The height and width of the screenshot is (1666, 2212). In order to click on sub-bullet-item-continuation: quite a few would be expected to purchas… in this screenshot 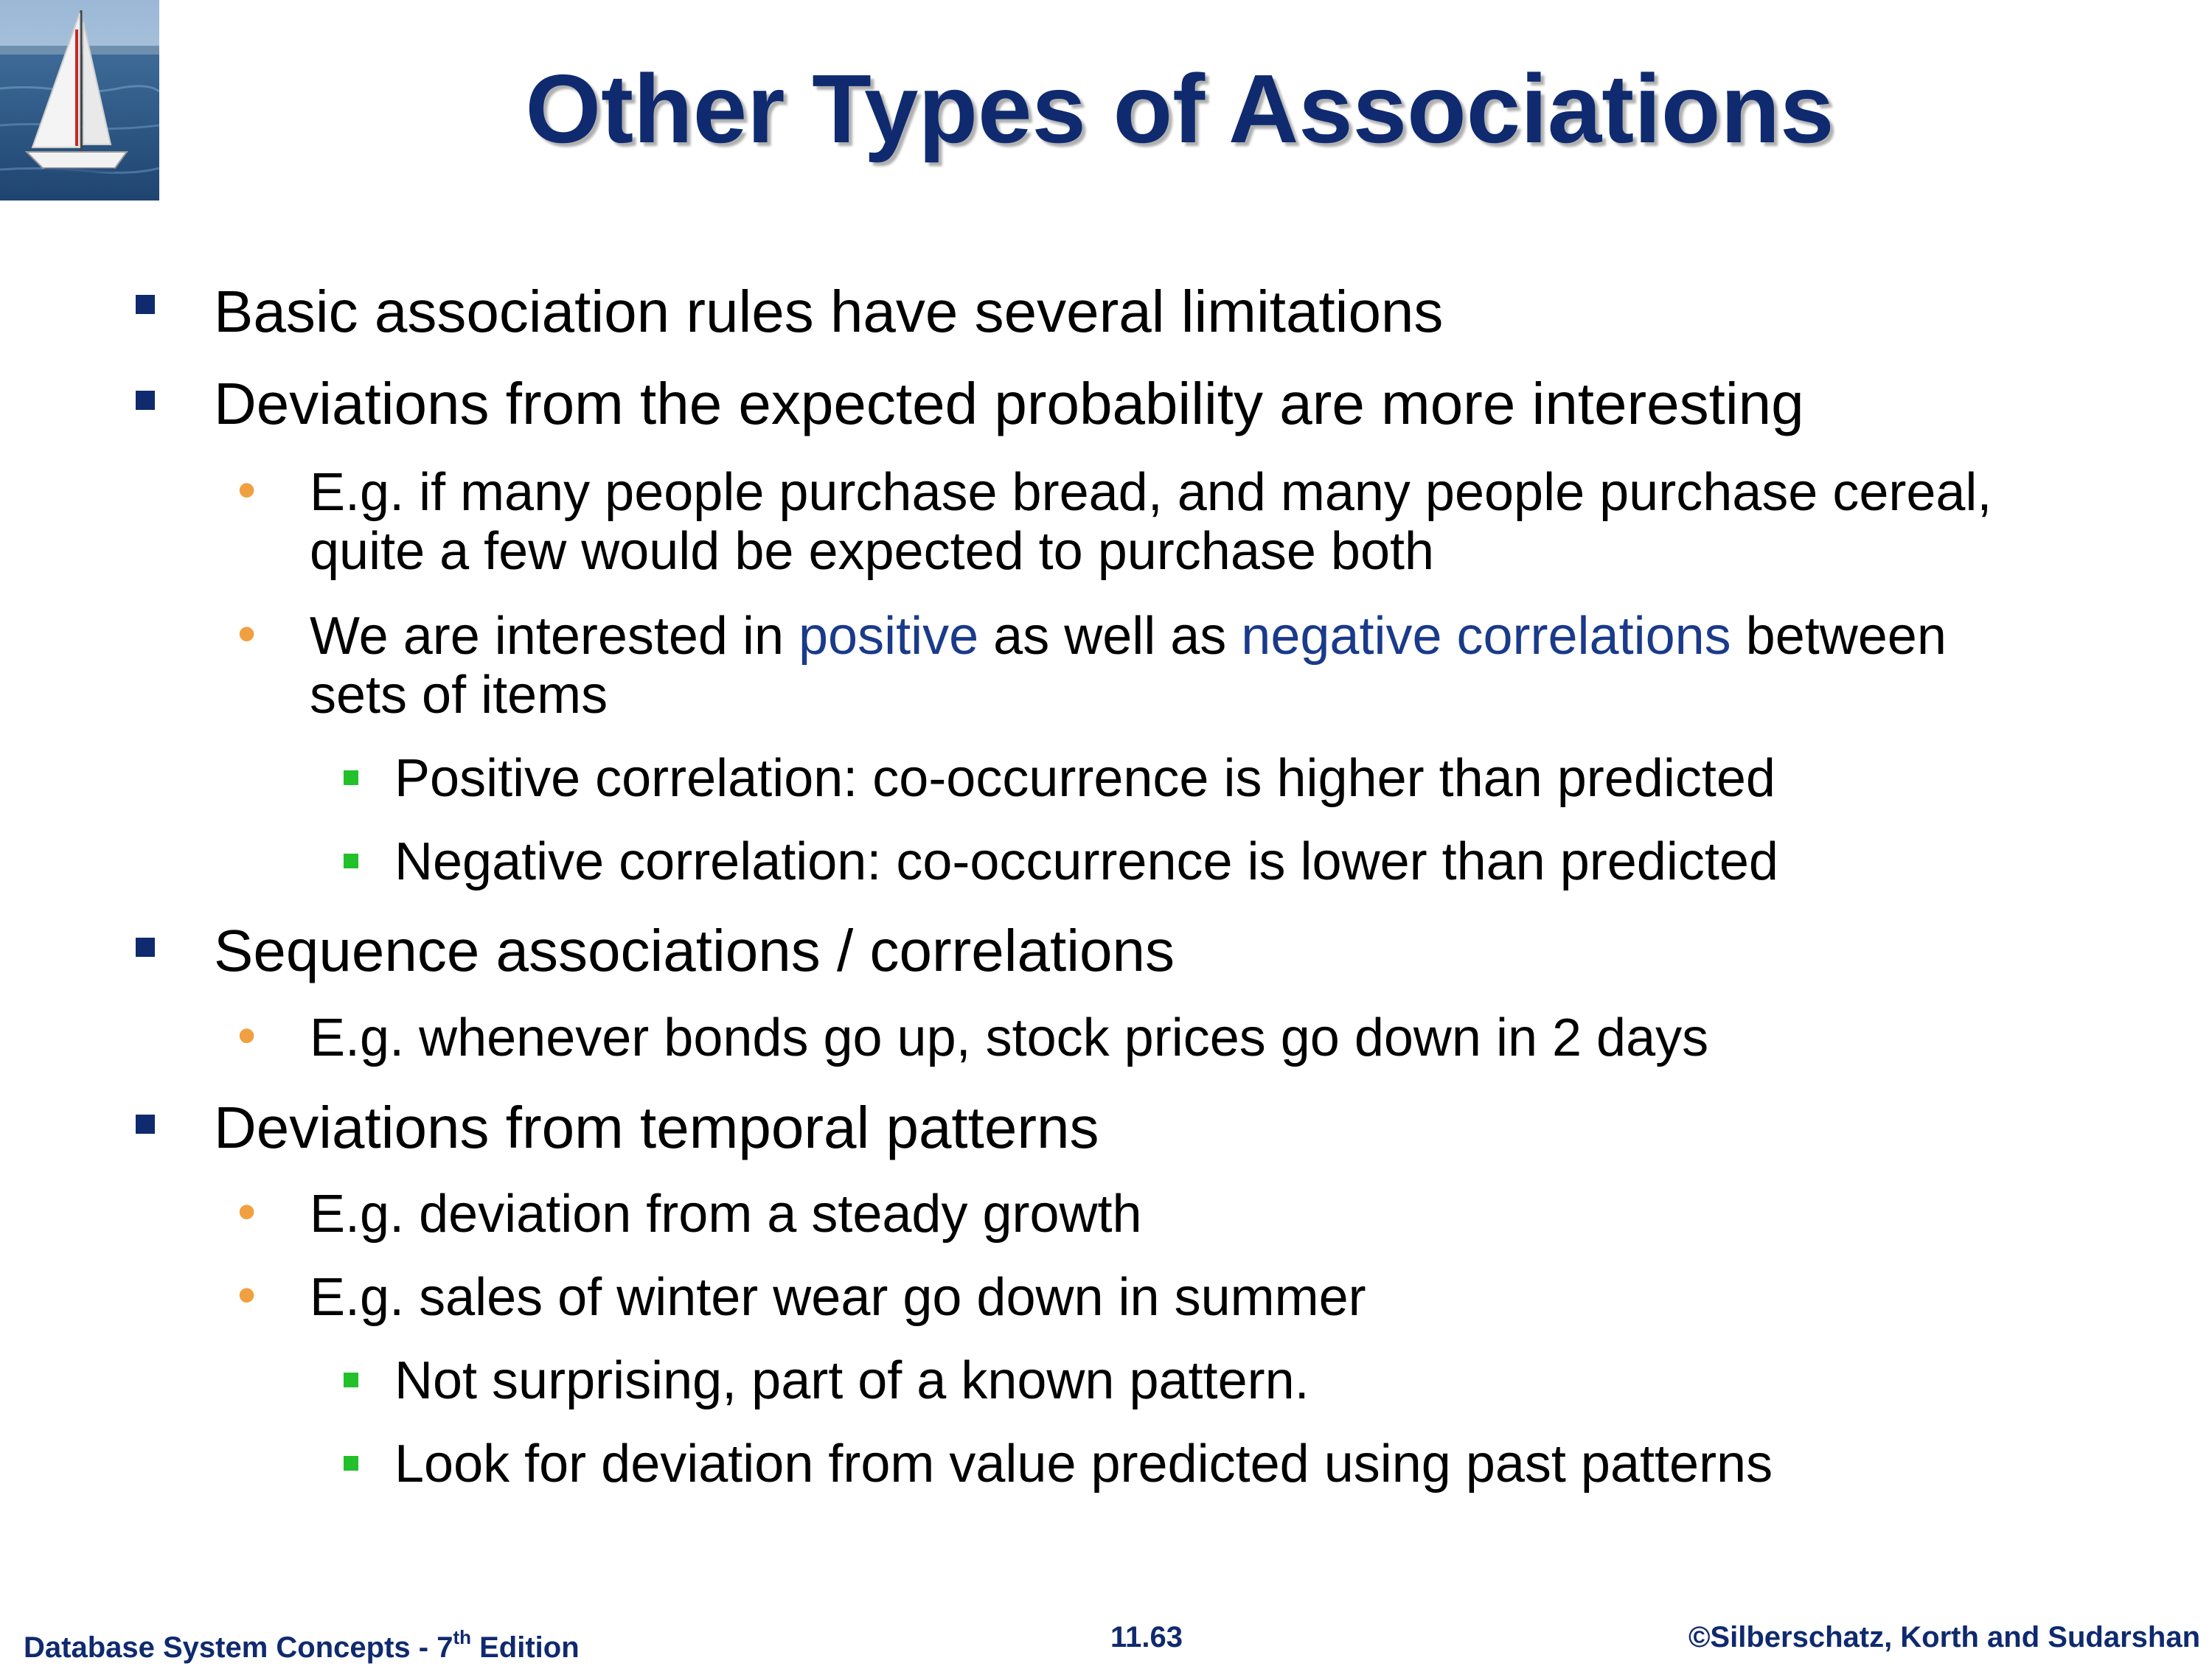, I will do `click(872, 551)`.